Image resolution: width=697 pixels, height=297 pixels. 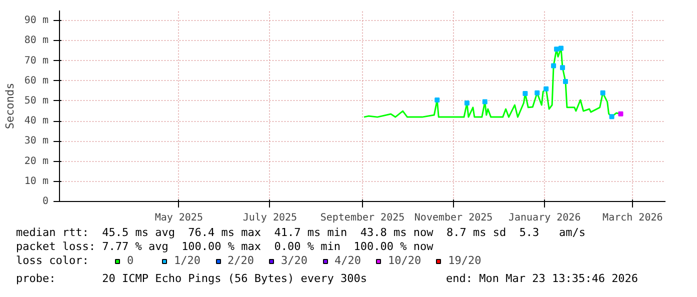 I want to click on legend-label: 2/20, so click(x=241, y=260).